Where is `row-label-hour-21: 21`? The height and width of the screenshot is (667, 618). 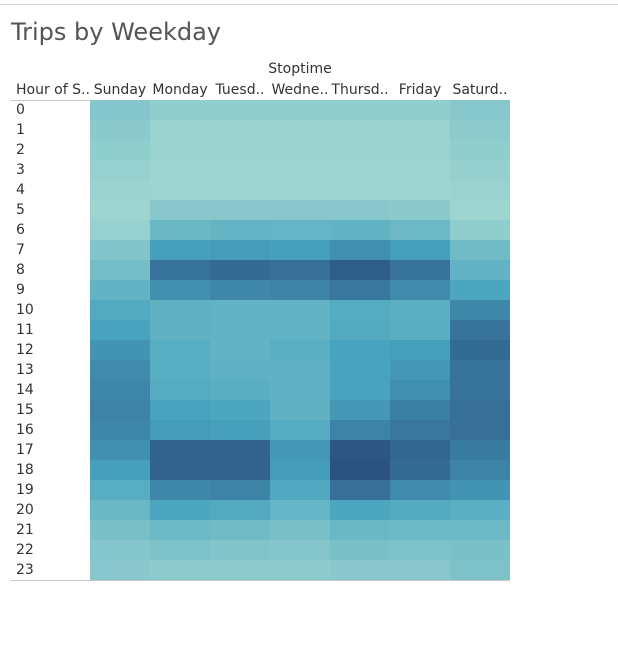 row-label-hour-21: 21 is located at coordinates (25, 530).